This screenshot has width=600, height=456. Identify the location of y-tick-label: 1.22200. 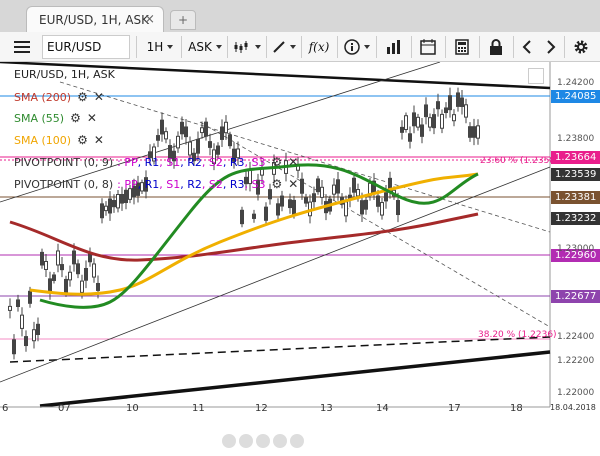
(576, 361).